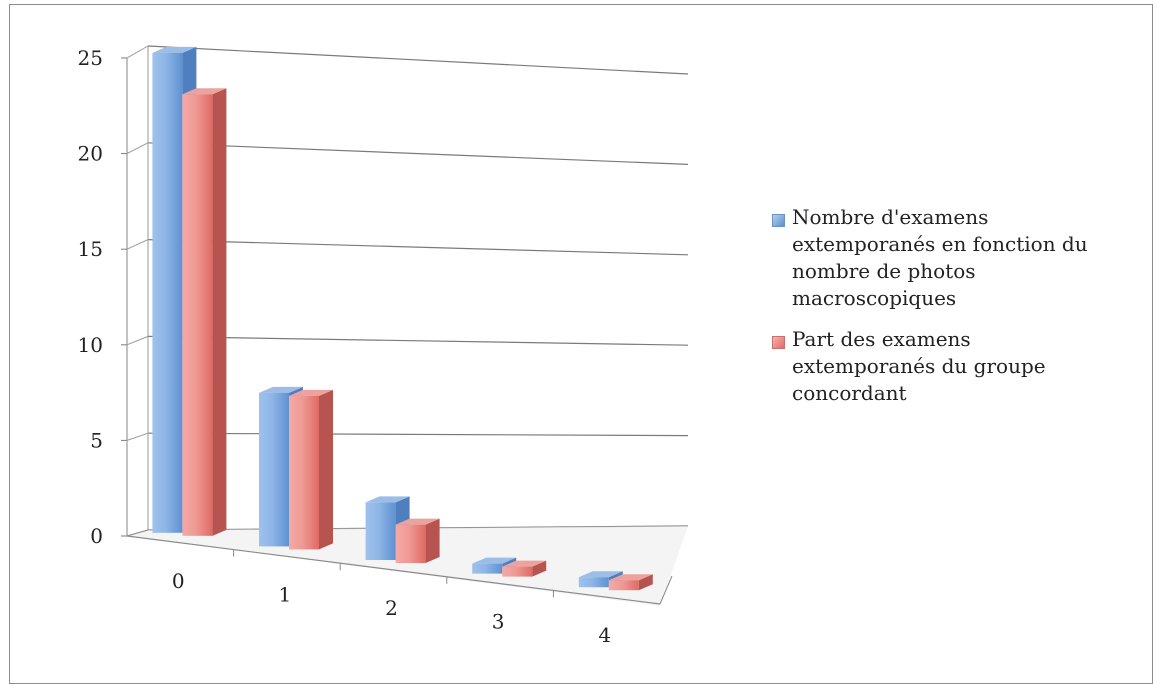  What do you see at coordinates (285, 594) in the screenshot?
I see `x-tick-label-1: 1` at bounding box center [285, 594].